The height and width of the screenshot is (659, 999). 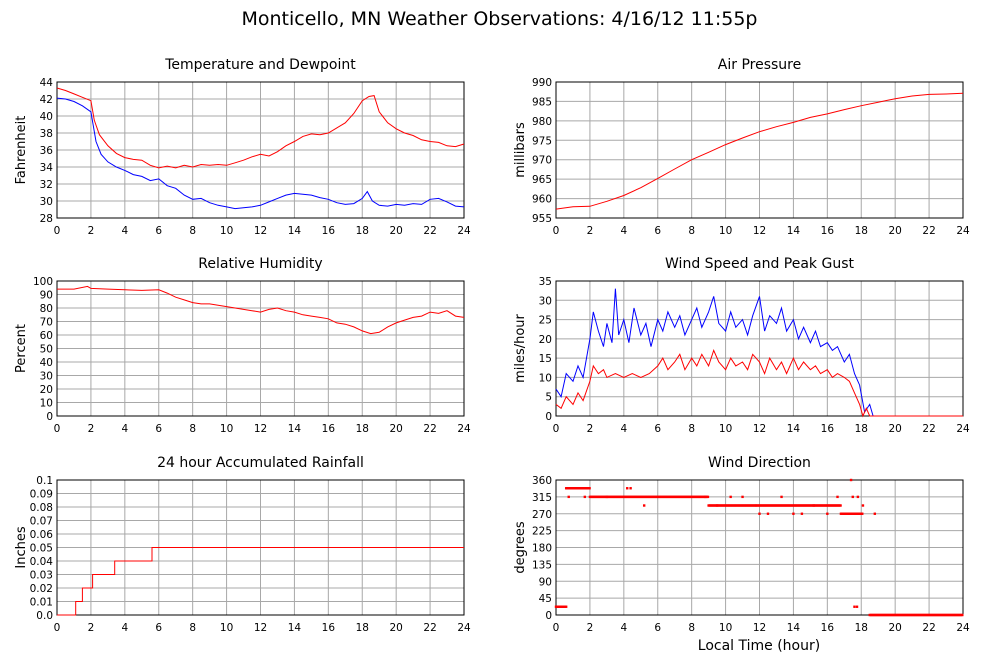 What do you see at coordinates (542, 565) in the screenshot?
I see `y-tick-label: 135` at bounding box center [542, 565].